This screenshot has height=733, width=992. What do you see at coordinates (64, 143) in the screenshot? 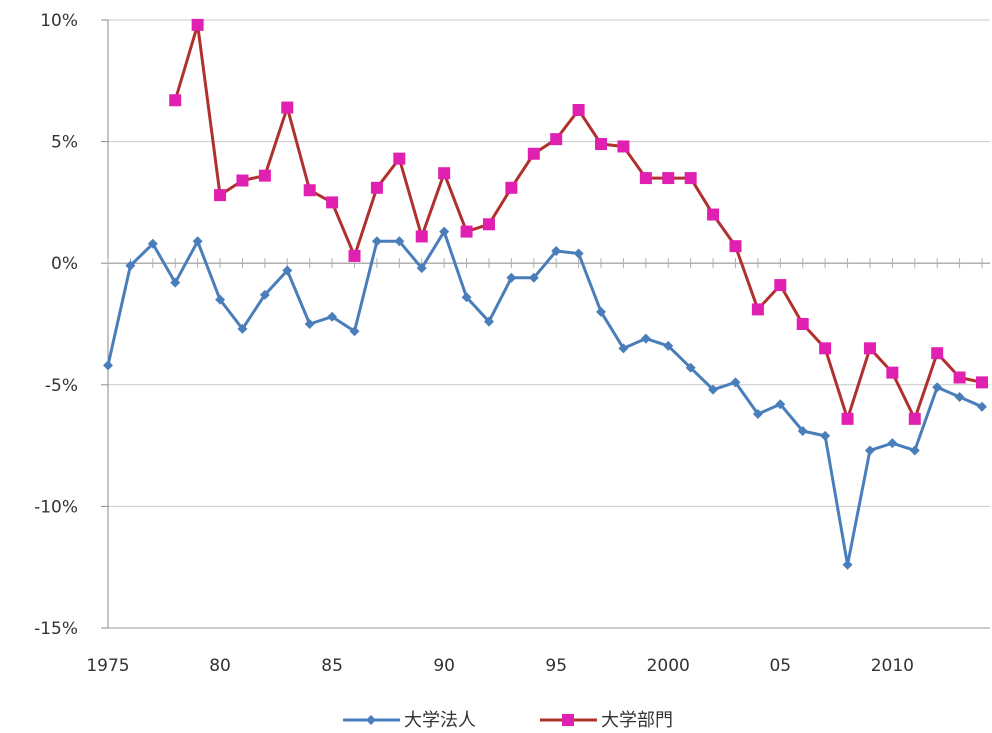
I see `y-tick-label: 5%` at bounding box center [64, 143].